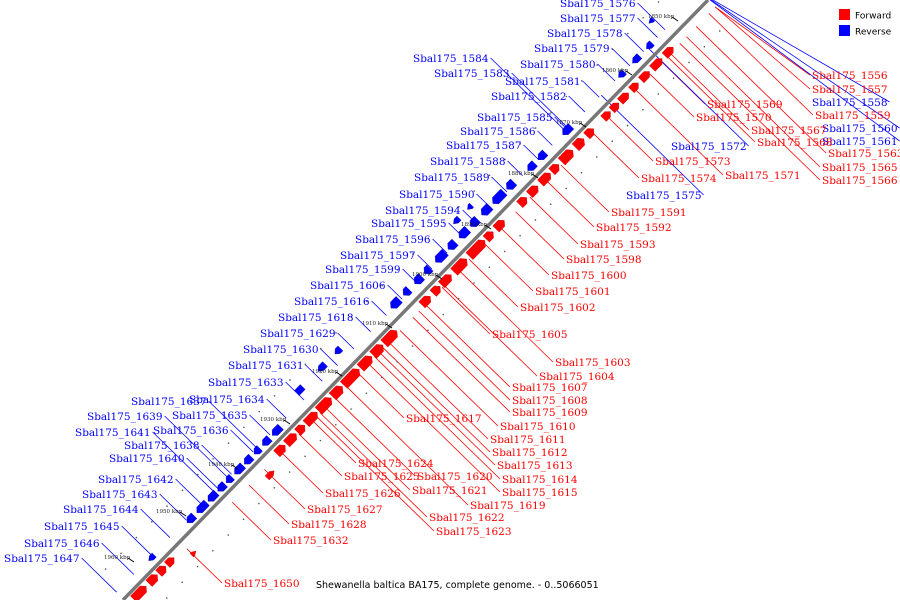 The image size is (900, 600). I want to click on gene-label: Sbal175_1559, so click(853, 116).